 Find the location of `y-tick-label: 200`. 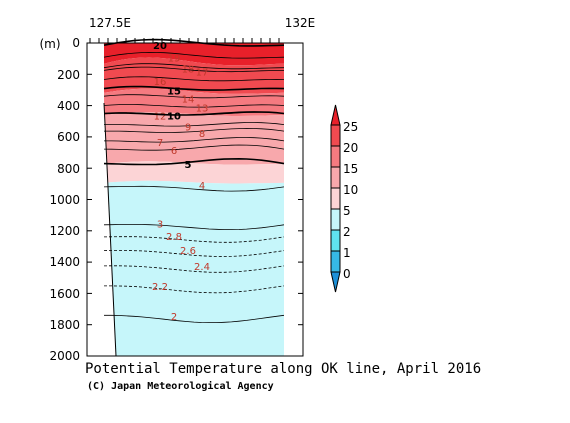

y-tick-label: 200 is located at coordinates (68, 75).